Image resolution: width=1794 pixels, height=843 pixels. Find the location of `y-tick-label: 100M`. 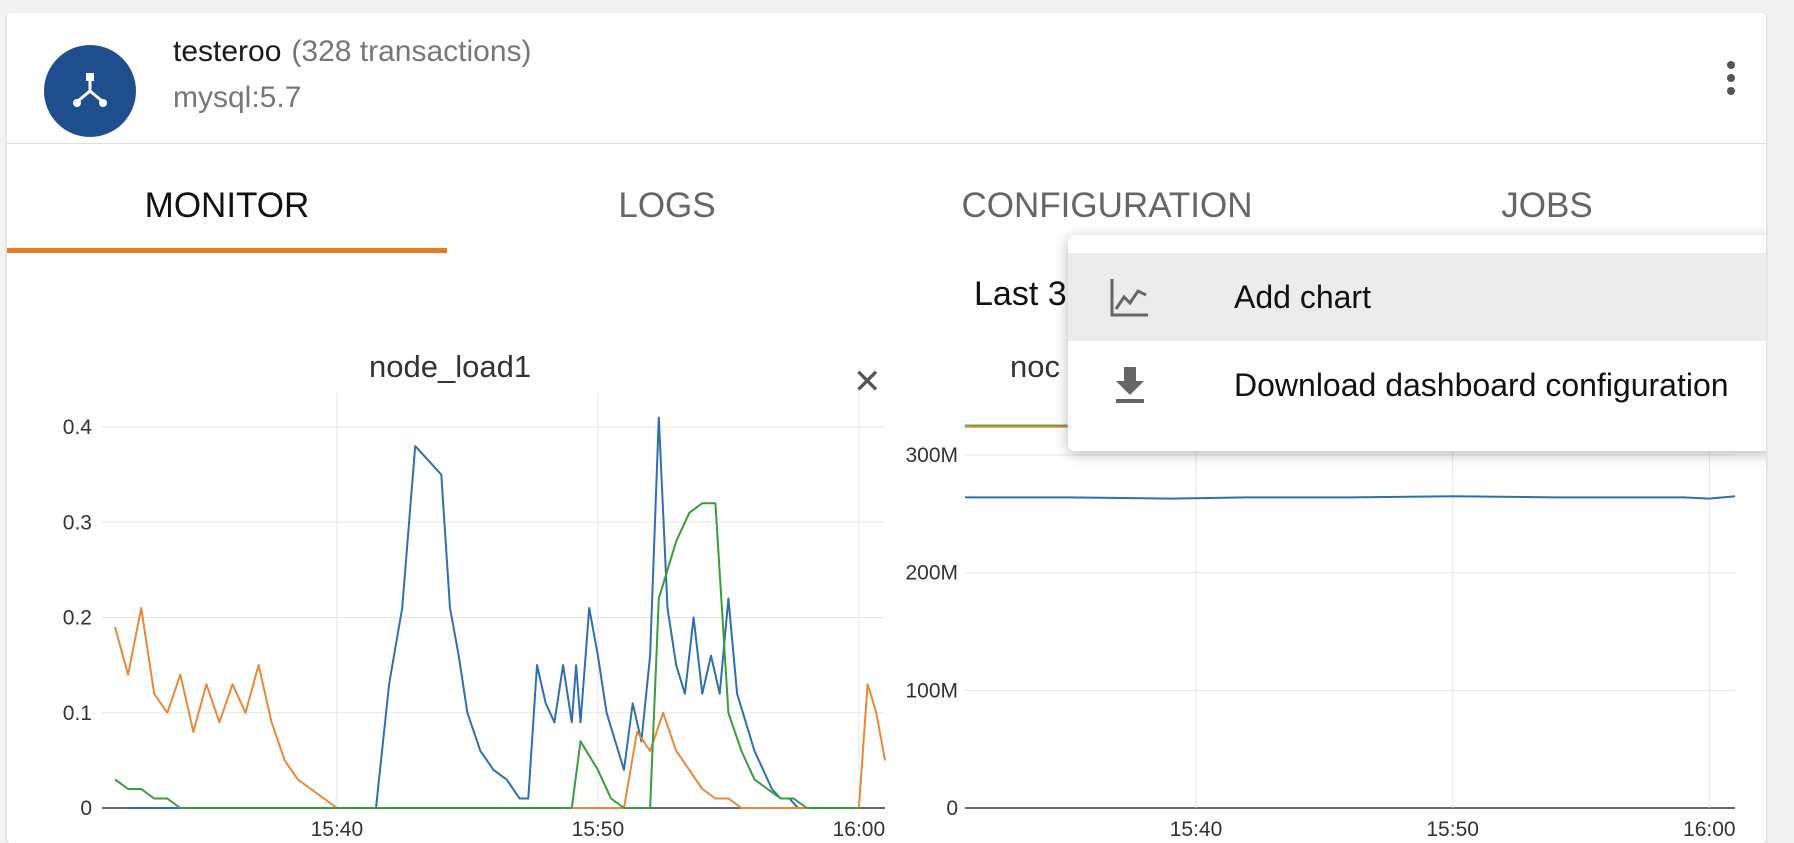

y-tick-label: 100M is located at coordinates (931, 690).